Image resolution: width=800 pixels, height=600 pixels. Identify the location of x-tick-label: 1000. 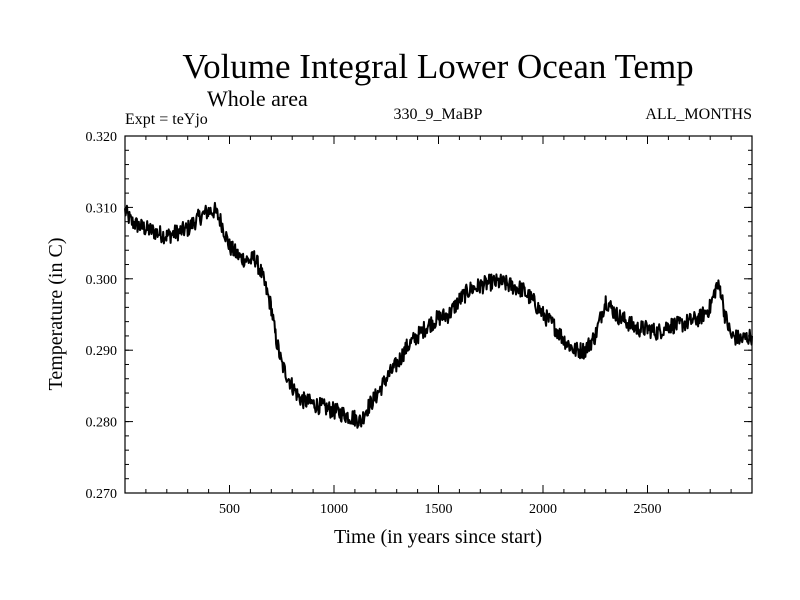
(334, 509).